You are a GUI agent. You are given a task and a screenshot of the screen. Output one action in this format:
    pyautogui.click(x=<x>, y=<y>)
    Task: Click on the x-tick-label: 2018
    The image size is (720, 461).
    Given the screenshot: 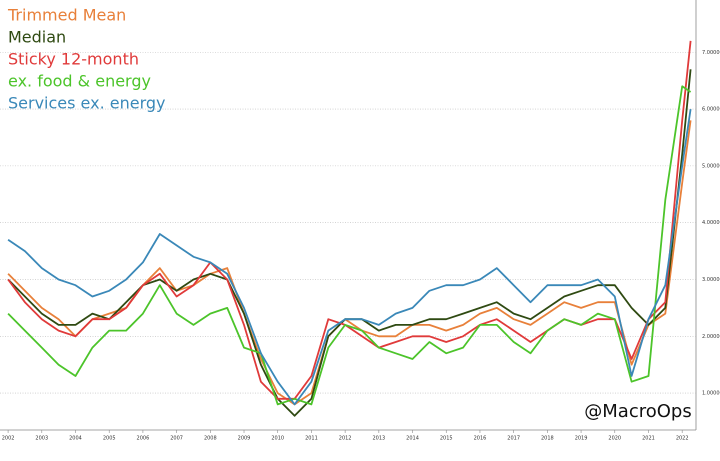 What is the action you would take?
    pyautogui.click(x=547, y=439)
    